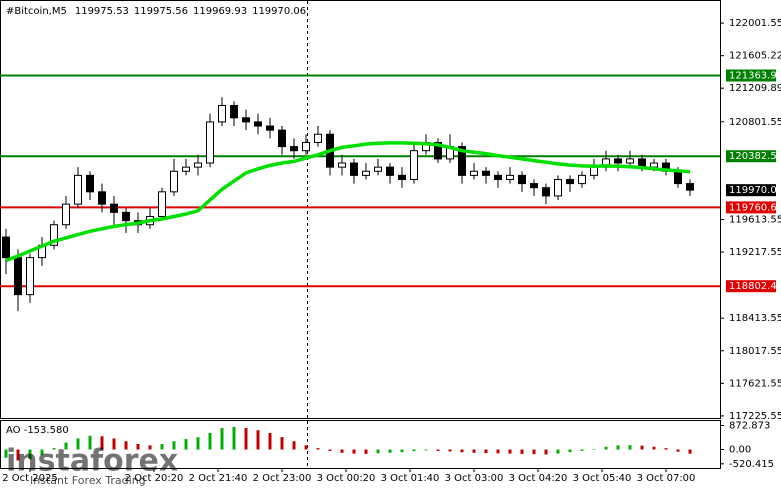  I want to click on y-tick-label: 121209.89, so click(755, 88).